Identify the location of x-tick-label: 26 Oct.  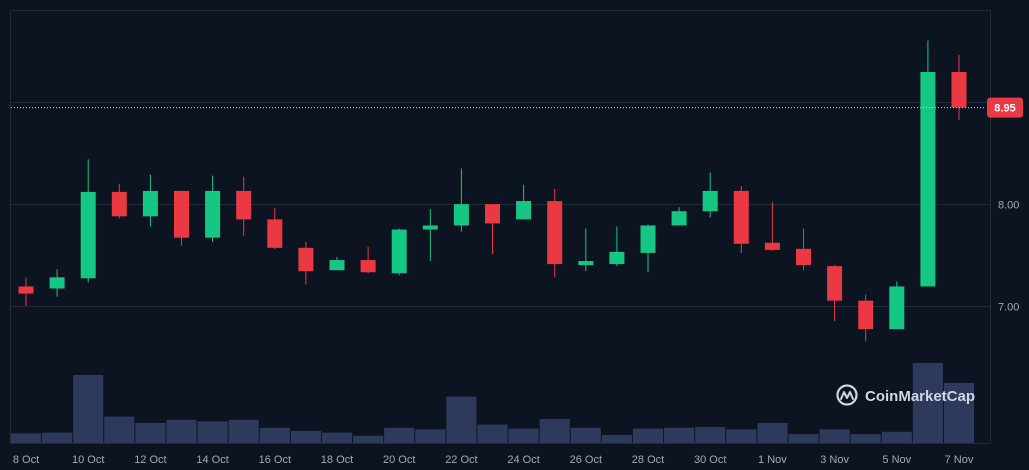
(586, 460).